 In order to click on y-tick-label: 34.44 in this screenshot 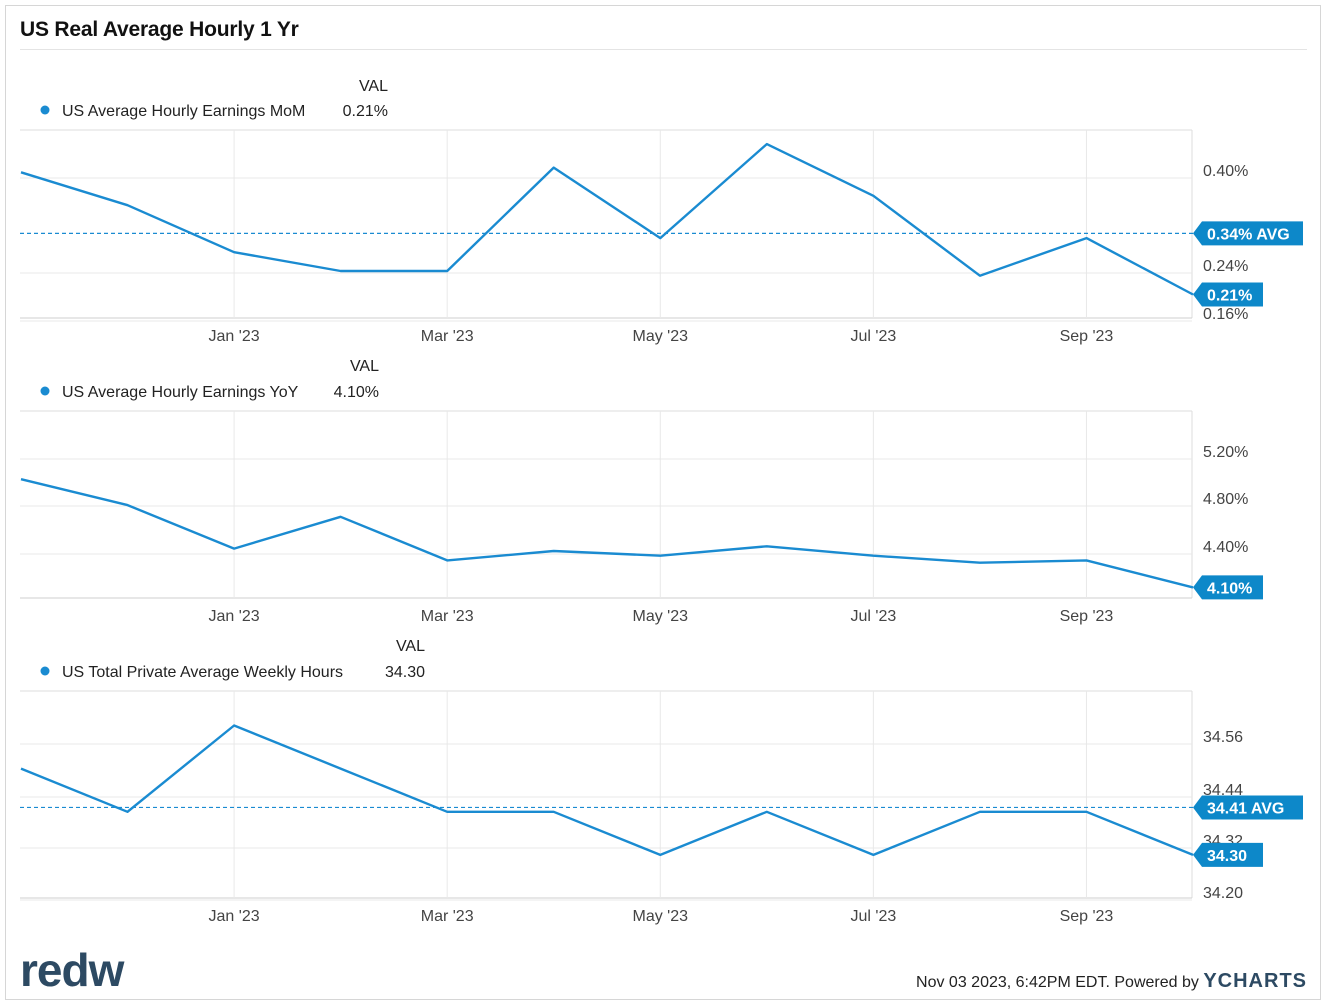, I will do `click(1223, 790)`.